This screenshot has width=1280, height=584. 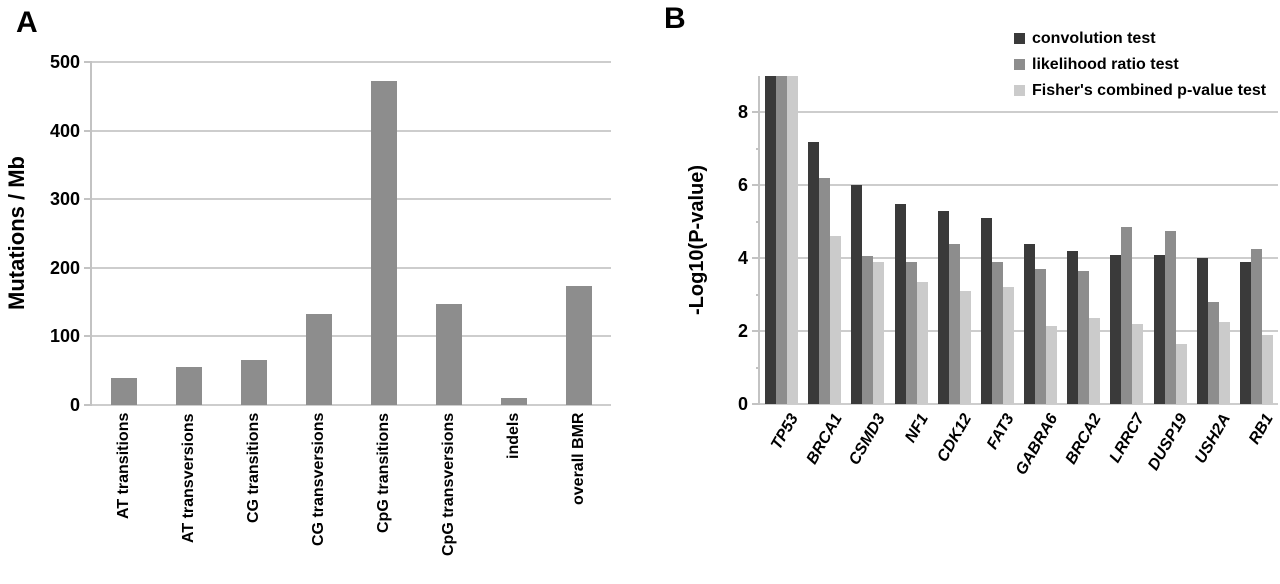 What do you see at coordinates (383, 473) in the screenshot?
I see `x-category-label: CpG transitions` at bounding box center [383, 473].